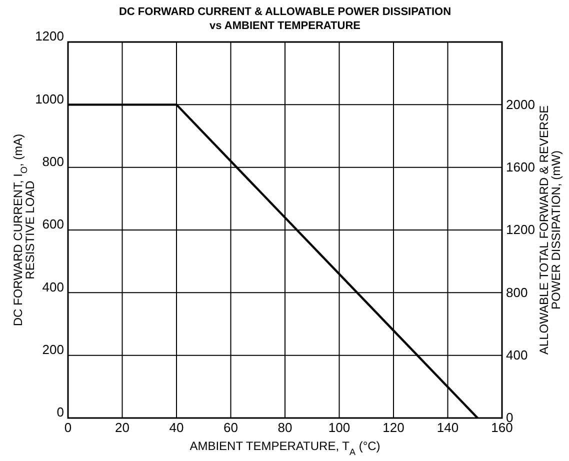  Describe the element at coordinates (53, 286) in the screenshot. I see `y-tick-label: 400` at that location.